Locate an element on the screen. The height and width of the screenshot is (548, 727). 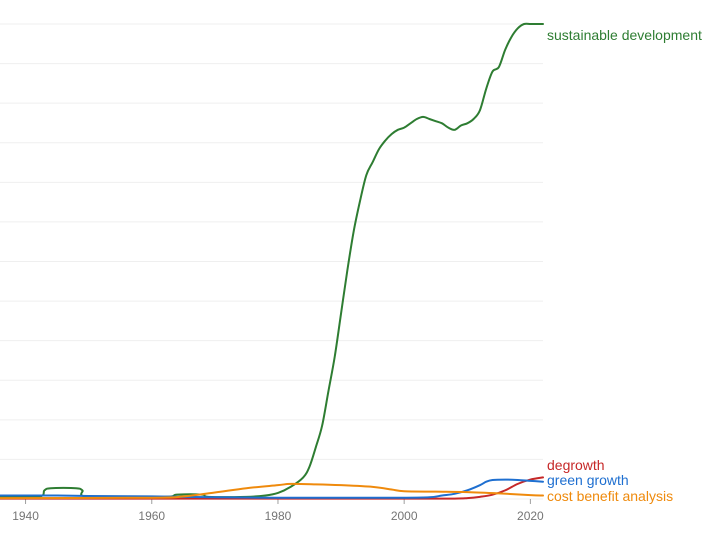
series-label-degrowth: degrowth is located at coordinates (576, 465).